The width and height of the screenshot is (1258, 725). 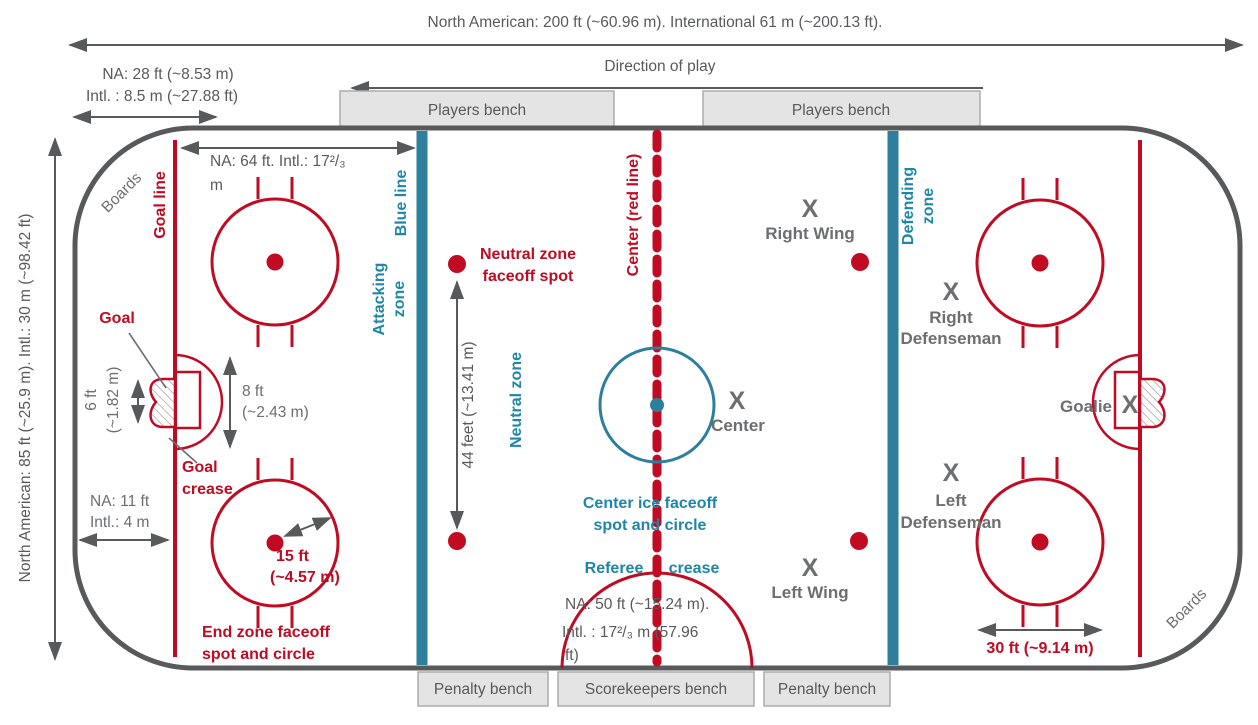 What do you see at coordinates (457, 264) in the screenshot?
I see `neutral-spot-top-left` at bounding box center [457, 264].